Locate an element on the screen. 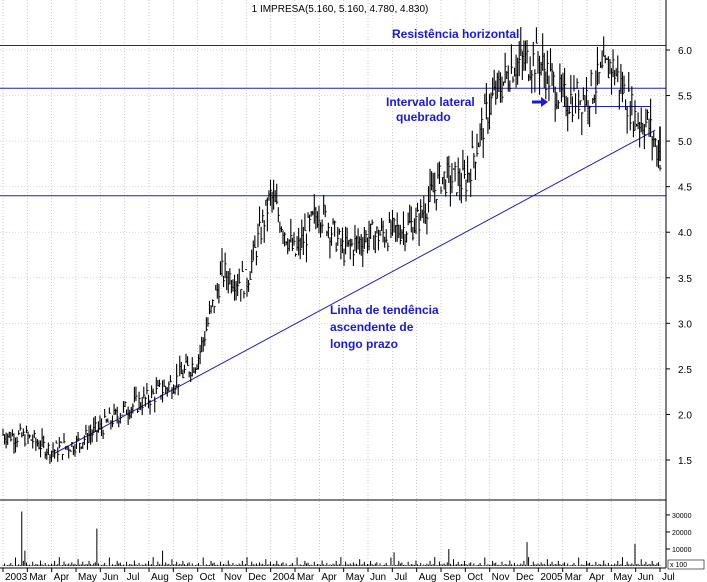 This screenshot has height=582, width=707. volume-tick-labels: 30000 20000 10000 is located at coordinates (679, 533).